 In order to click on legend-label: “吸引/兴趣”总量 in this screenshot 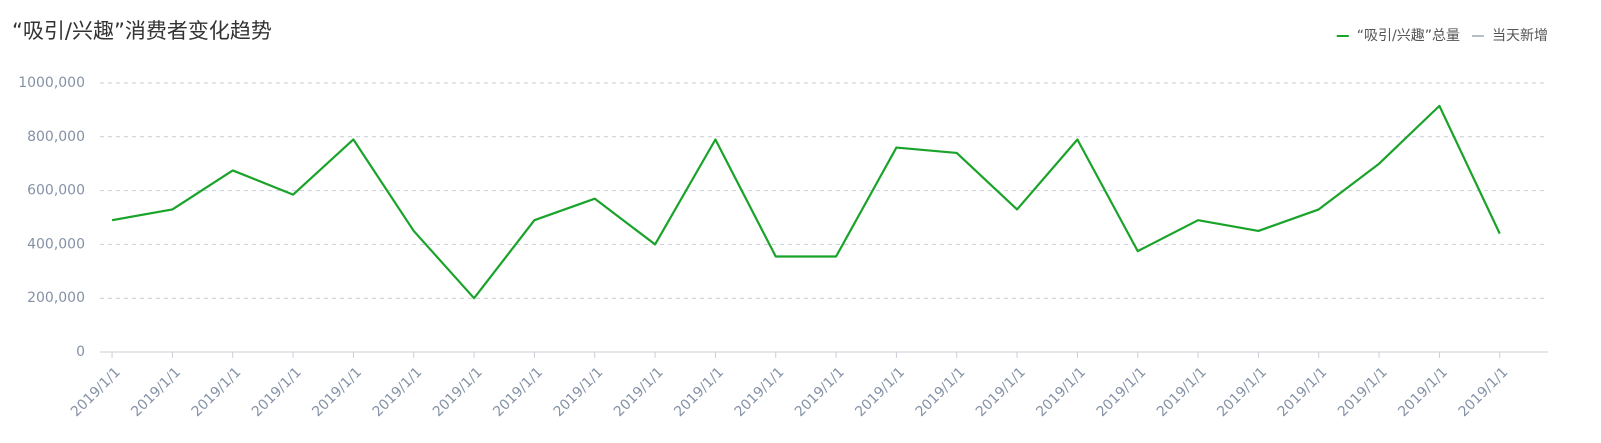, I will do `click(1408, 36)`.